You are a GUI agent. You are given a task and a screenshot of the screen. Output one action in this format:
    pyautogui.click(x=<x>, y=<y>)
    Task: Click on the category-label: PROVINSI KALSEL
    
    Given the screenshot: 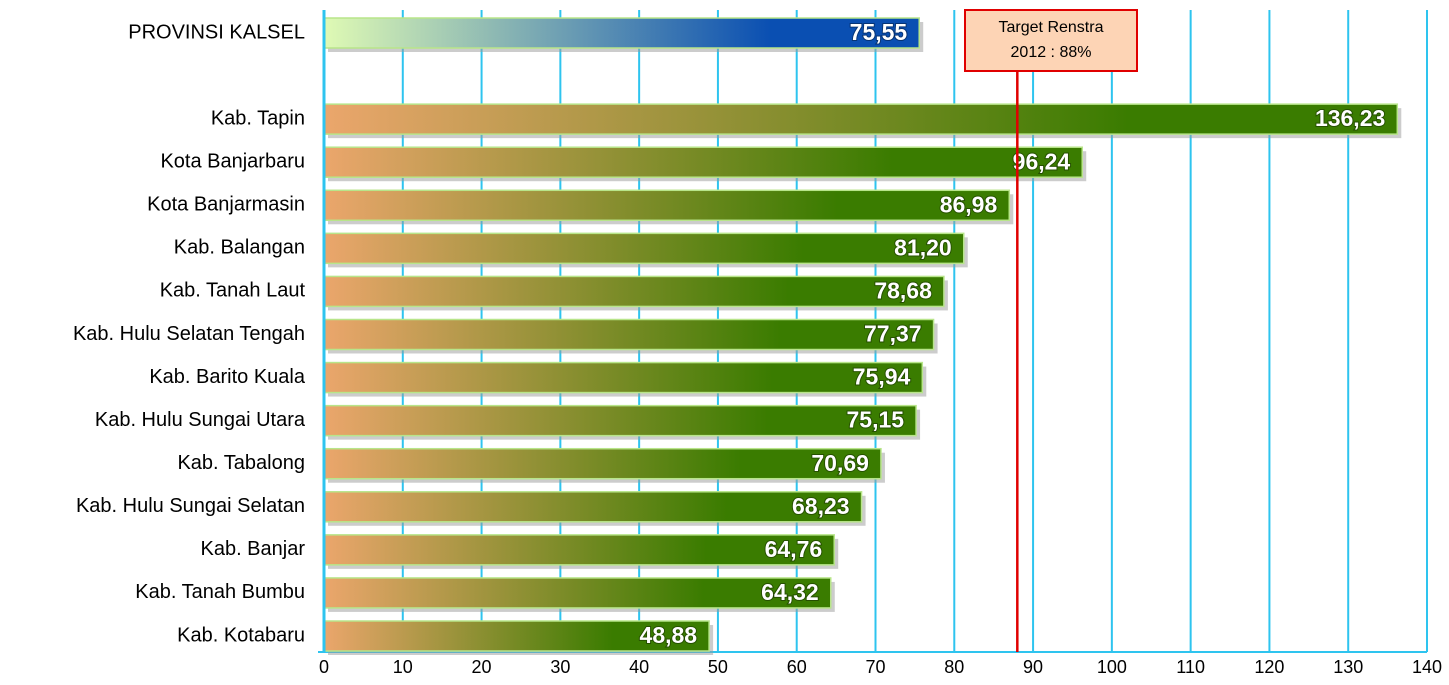 What is the action you would take?
    pyautogui.click(x=216, y=32)
    